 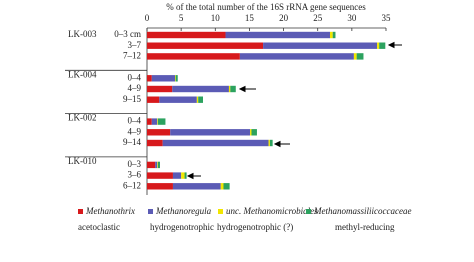 What do you see at coordinates (135, 175) in the screenshot?
I see `category-label: 3–6` at bounding box center [135, 175].